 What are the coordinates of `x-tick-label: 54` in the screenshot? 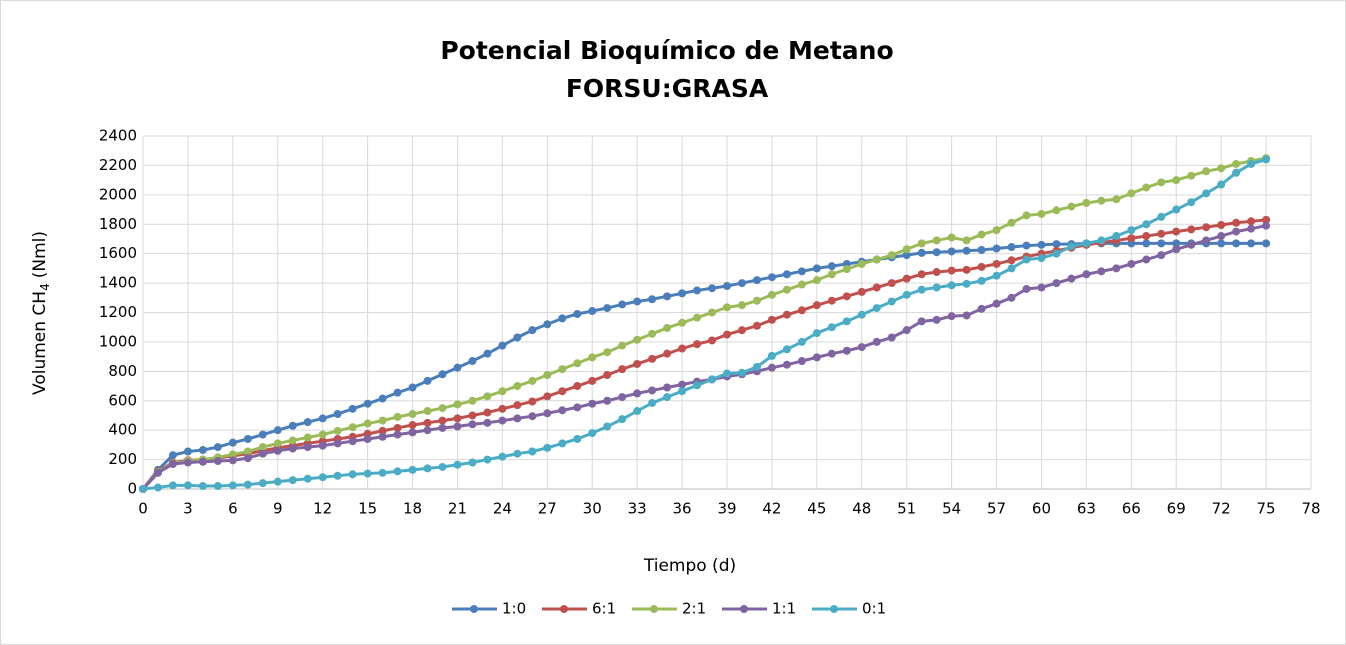 It's located at (951, 509).